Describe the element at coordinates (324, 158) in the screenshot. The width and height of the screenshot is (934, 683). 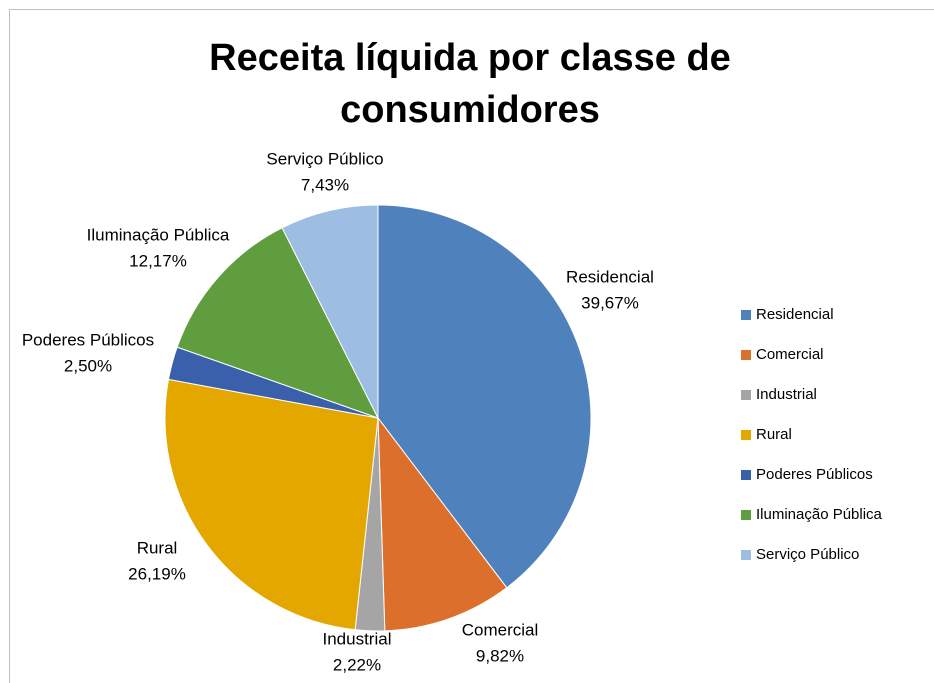
I see `slice-label: Serviço Público` at that location.